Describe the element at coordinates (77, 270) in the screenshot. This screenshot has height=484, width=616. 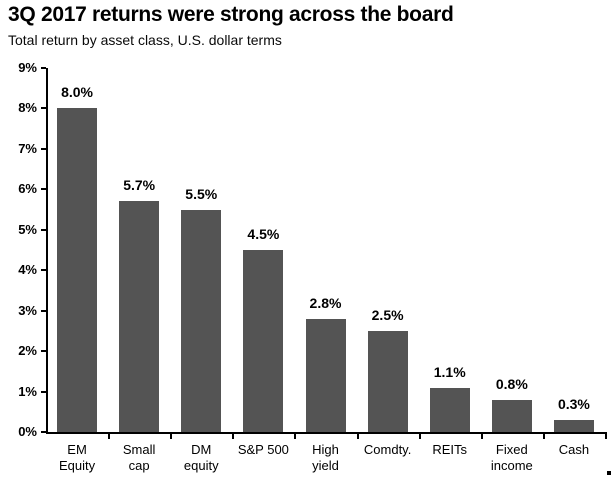
I see `bar-em-equity` at that location.